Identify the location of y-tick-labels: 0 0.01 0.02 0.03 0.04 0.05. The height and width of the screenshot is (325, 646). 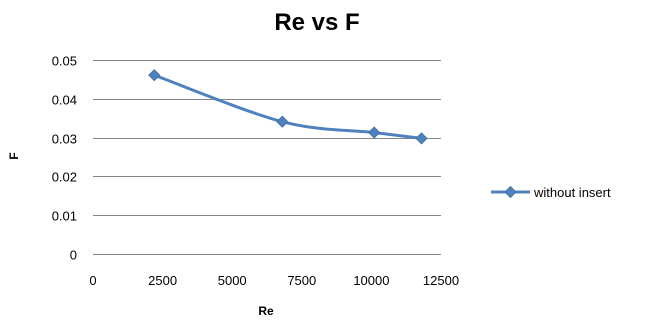
(64, 158).